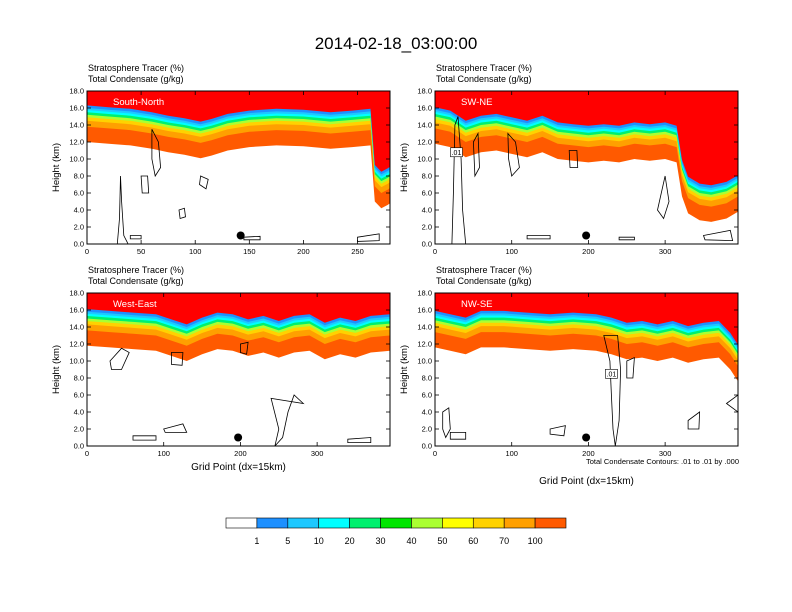 The image size is (792, 612). What do you see at coordinates (504, 541) in the screenshot?
I see `labelbar-tick-label: 70` at bounding box center [504, 541].